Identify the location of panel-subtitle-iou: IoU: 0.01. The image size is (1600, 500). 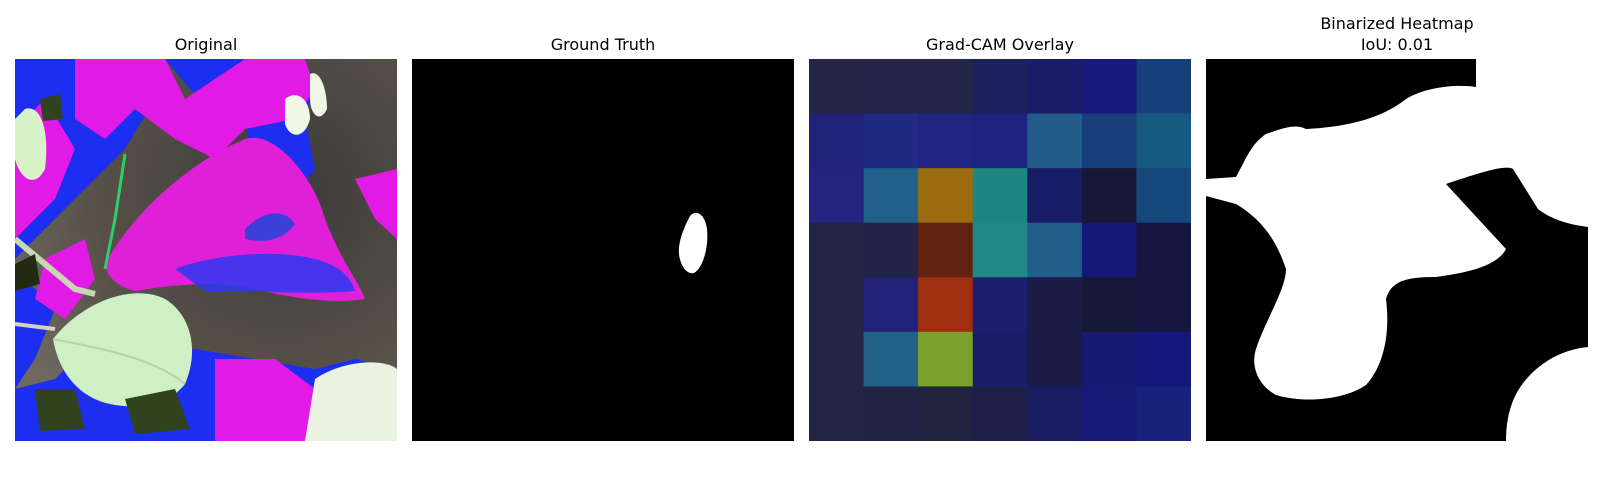
(1397, 44).